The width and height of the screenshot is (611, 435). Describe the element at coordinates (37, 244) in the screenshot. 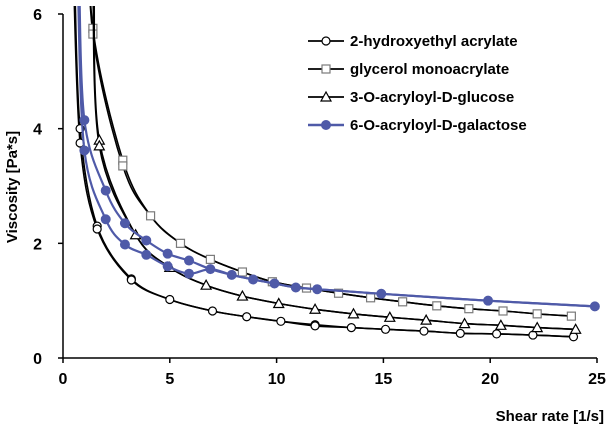

I see `y-tick-label: 2` at that location.